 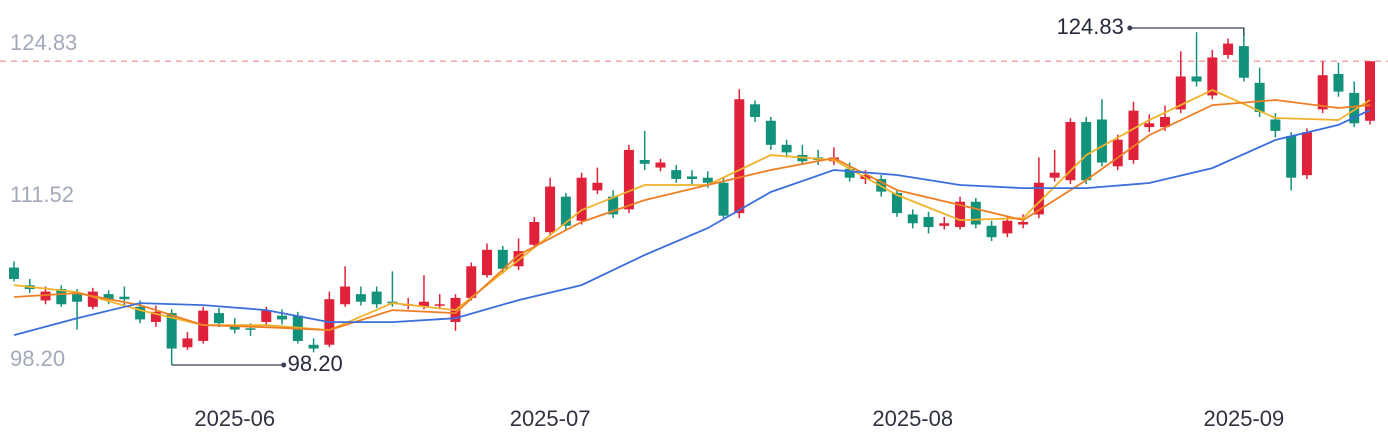 I want to click on annotation-label: 98.20, so click(x=315, y=363).